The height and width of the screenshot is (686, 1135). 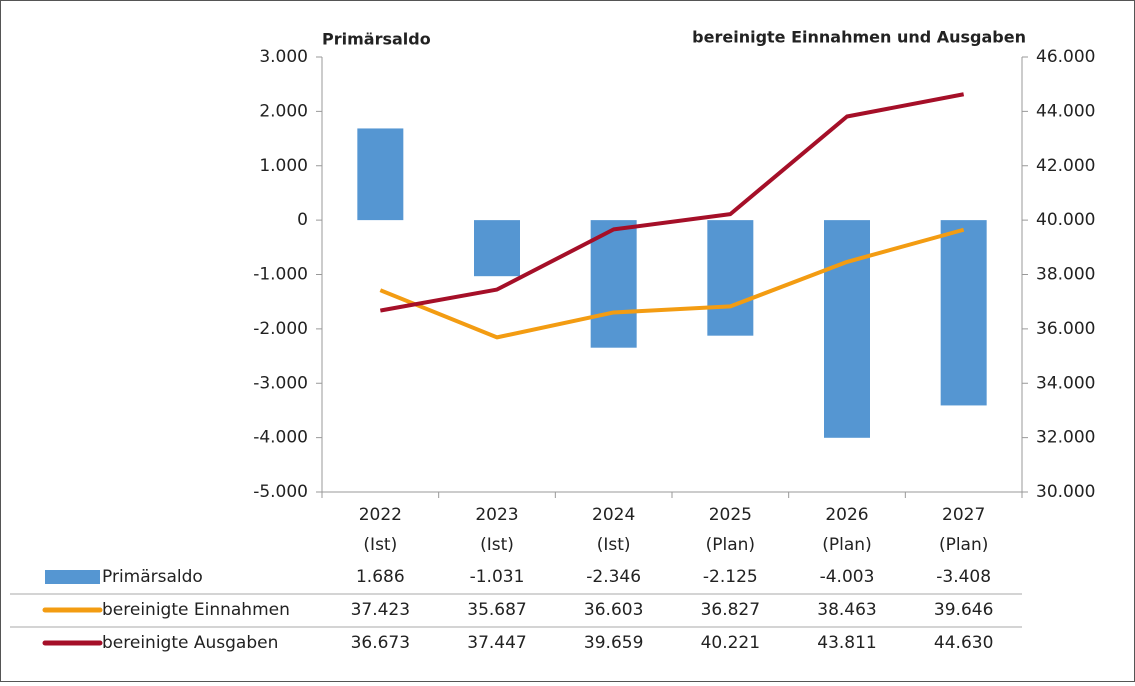 What do you see at coordinates (380, 577) in the screenshot?
I see `table-value: 1.686` at bounding box center [380, 577].